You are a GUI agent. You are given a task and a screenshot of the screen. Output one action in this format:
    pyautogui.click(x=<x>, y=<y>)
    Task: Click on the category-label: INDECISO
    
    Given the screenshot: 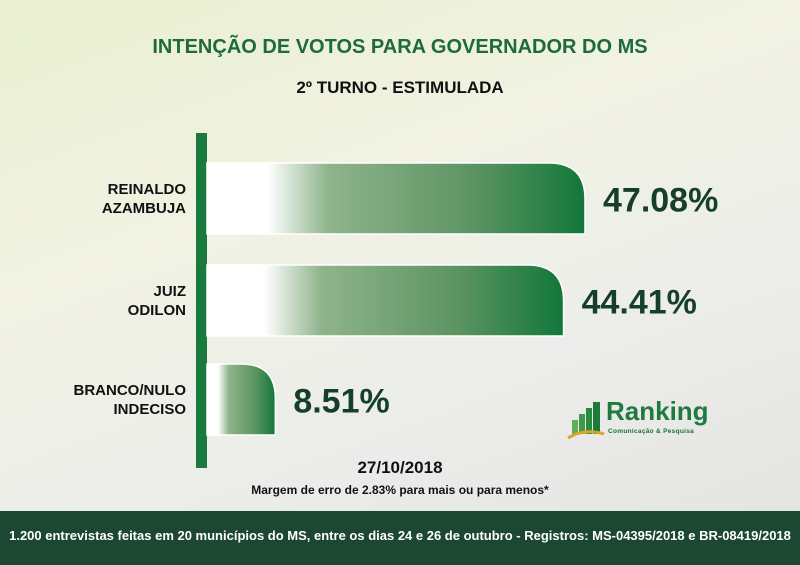 What is the action you would take?
    pyautogui.click(x=149, y=409)
    